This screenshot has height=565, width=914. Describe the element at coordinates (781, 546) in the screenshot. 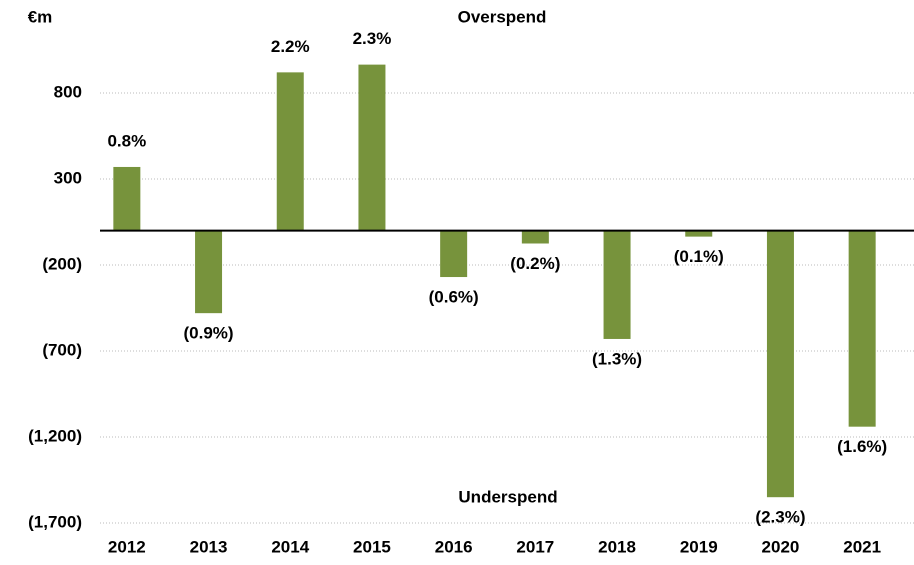

I see `x-tick-label: 2020` at that location.